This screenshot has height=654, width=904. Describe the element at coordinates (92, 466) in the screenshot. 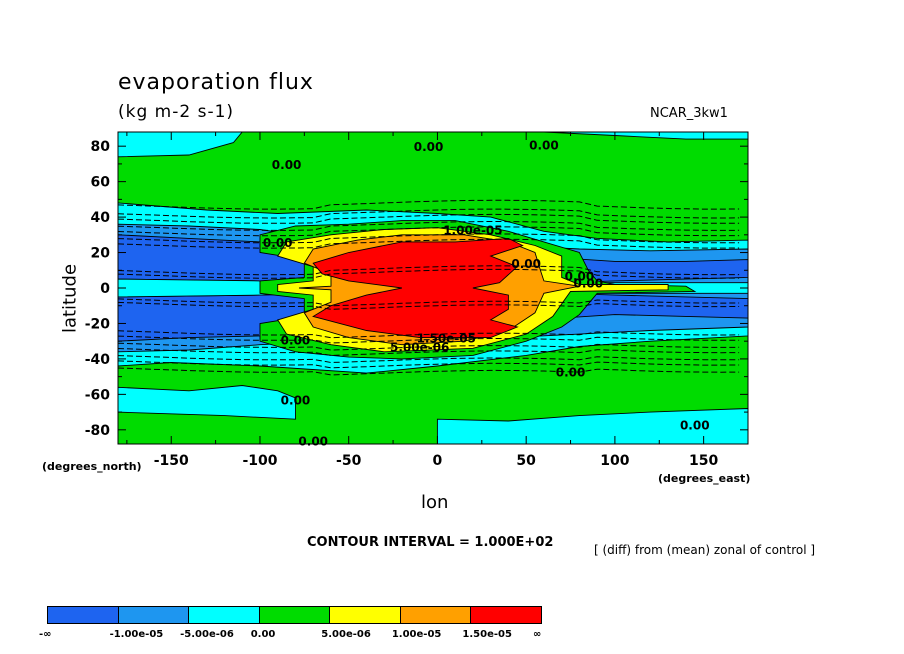

I see `y-axis-units: (degrees_north)` at that location.